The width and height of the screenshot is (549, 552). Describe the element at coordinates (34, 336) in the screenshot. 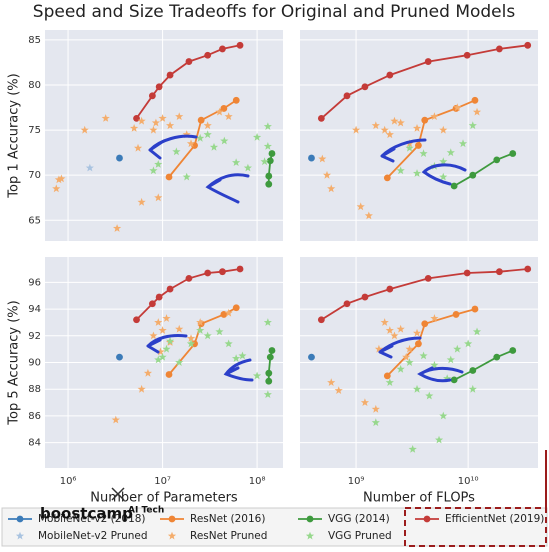

I see `y-tick-label: 92` at that location.